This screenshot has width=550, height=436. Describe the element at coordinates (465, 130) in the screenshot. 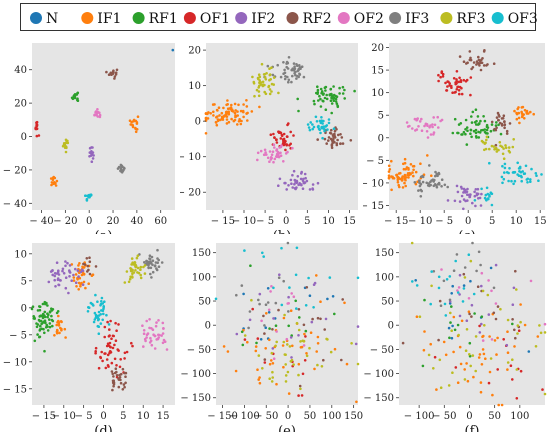

I see `points` at that location.